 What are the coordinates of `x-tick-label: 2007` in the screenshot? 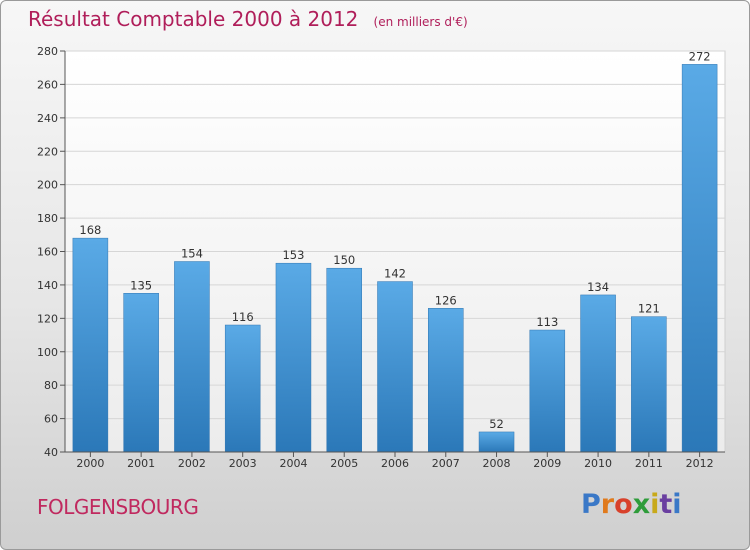 It's located at (446, 463).